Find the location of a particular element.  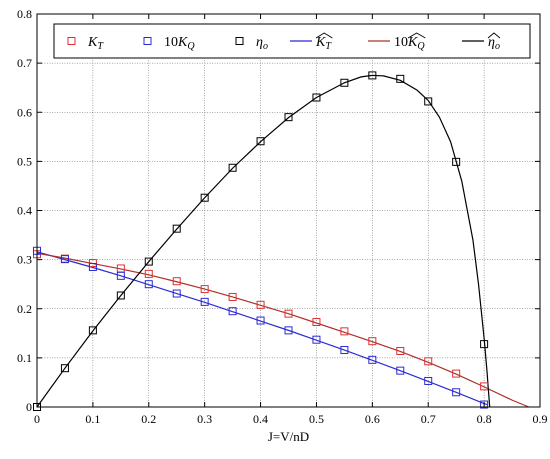

x-tick-label: 0.4 is located at coordinates (260, 419).